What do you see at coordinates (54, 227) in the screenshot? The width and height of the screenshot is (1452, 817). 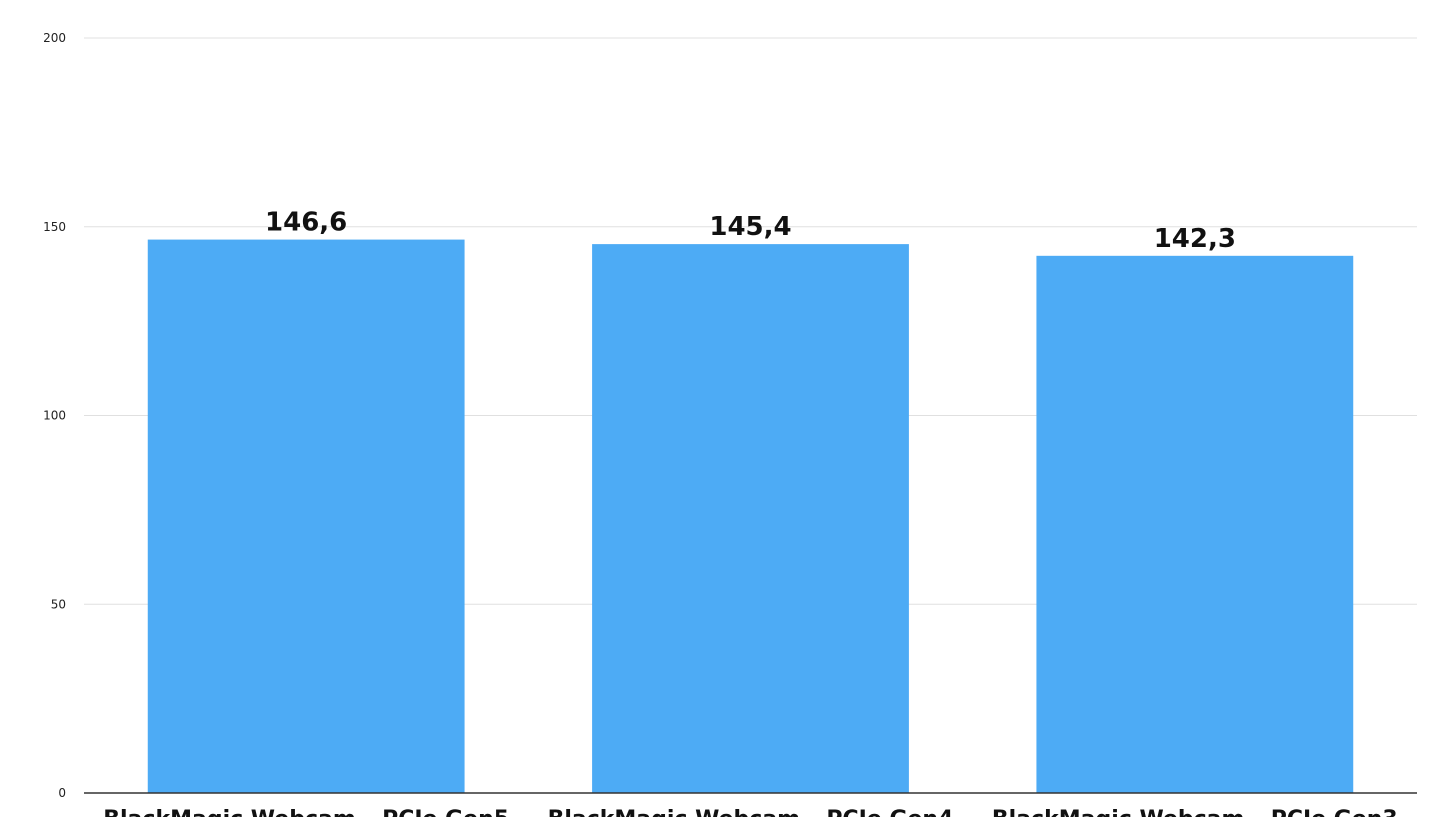 I see `y-tick-label: 150` at bounding box center [54, 227].